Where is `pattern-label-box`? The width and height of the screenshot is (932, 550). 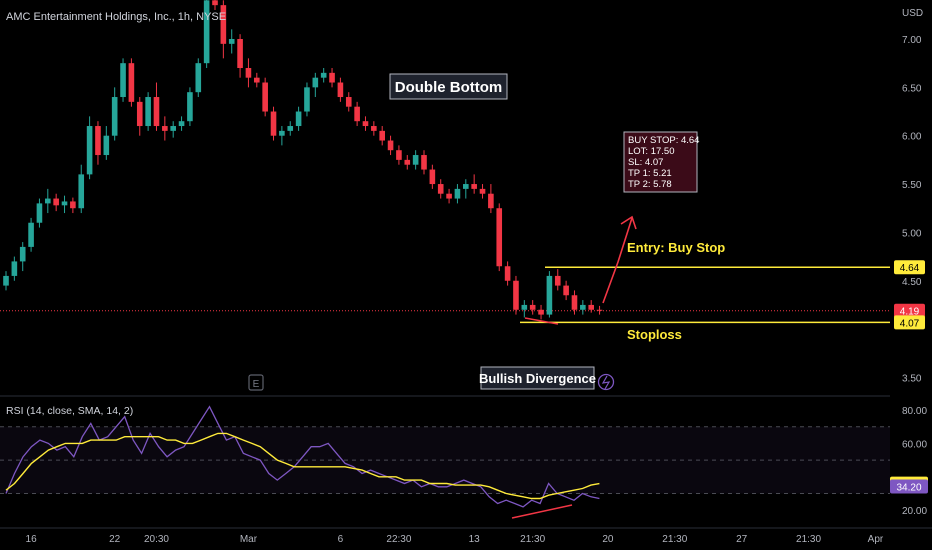 pattern-label-box is located at coordinates (448, 86).